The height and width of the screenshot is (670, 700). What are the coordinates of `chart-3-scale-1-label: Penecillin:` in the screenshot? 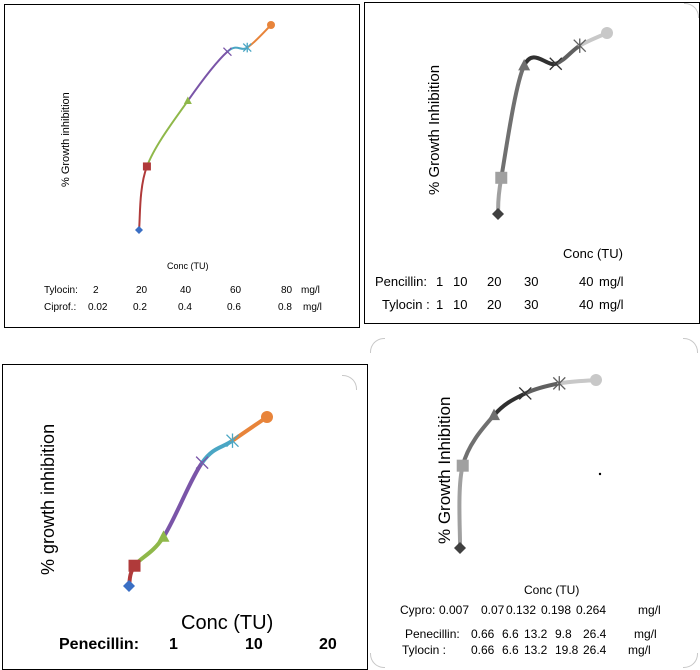 It's located at (99, 644).